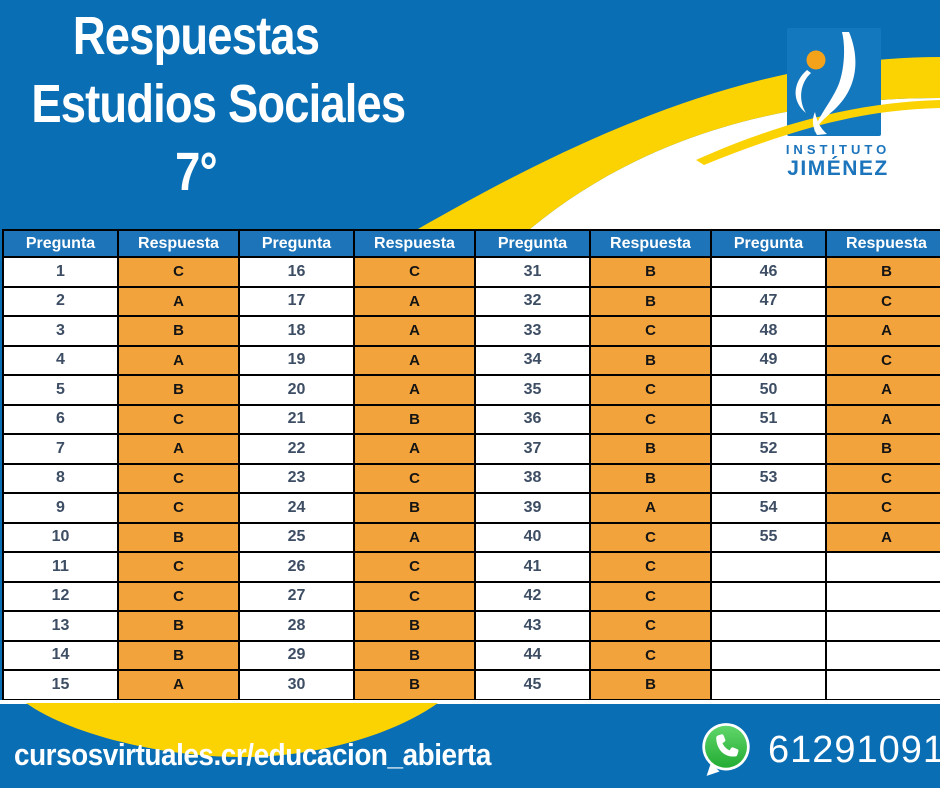 This screenshot has height=788, width=940. What do you see at coordinates (768, 478) in the screenshot?
I see `question-number-cell: 53` at bounding box center [768, 478].